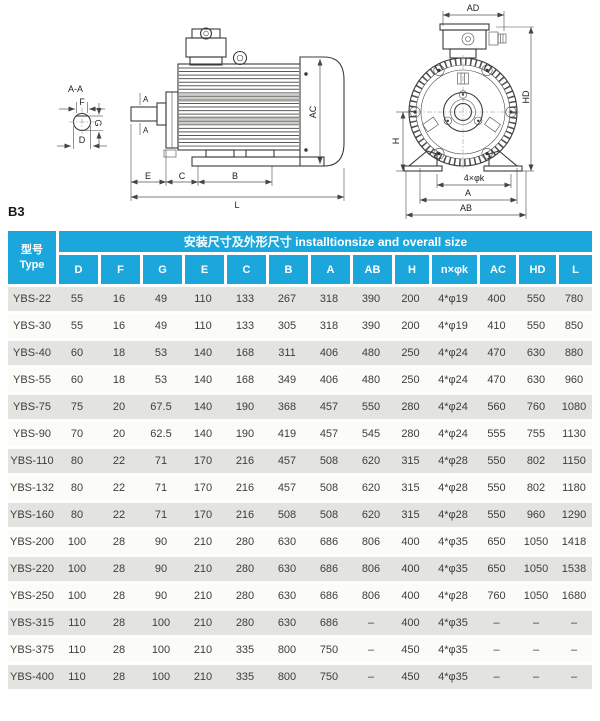  I want to click on value-cell: 800, so click(287, 650).